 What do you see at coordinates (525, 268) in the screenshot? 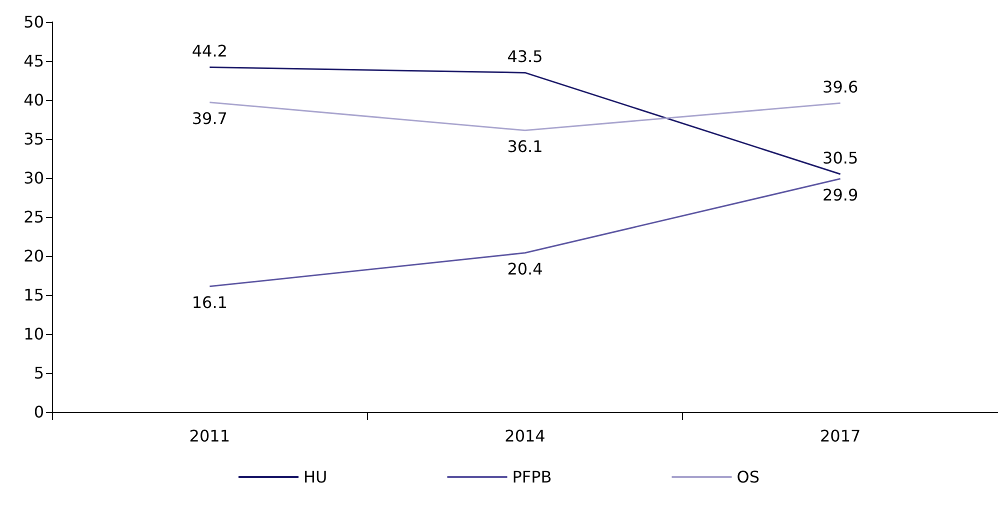
I see `data-label: 20.4` at bounding box center [525, 268].